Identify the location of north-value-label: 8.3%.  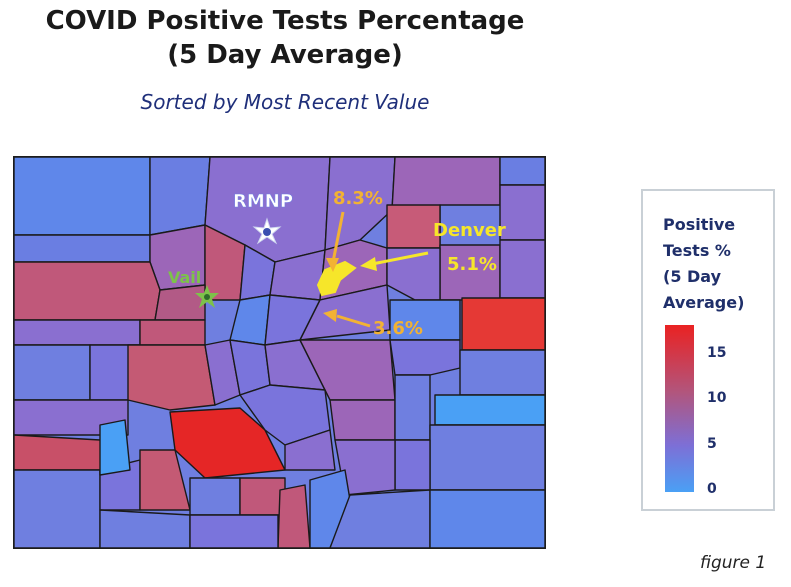
(358, 198).